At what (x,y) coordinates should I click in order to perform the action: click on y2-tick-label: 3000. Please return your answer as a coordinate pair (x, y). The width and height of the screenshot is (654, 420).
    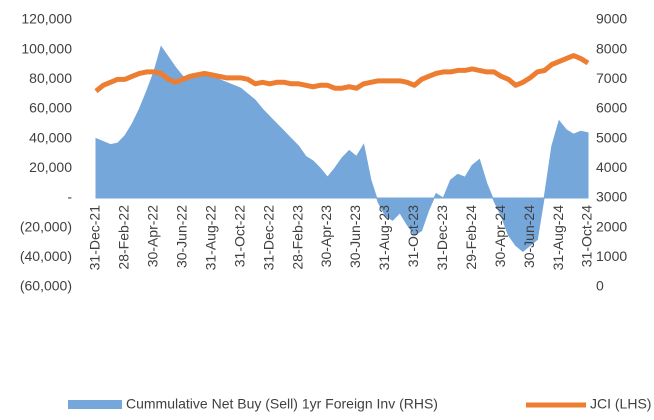
    Looking at the image, I should click on (611, 197).